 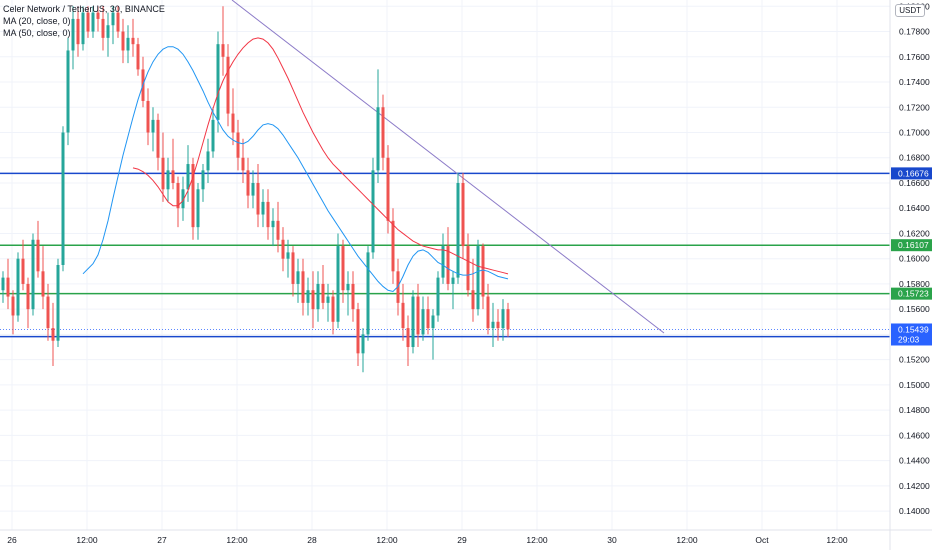 I want to click on legend-ma20: MA (20, close, 0), so click(x=37, y=21).